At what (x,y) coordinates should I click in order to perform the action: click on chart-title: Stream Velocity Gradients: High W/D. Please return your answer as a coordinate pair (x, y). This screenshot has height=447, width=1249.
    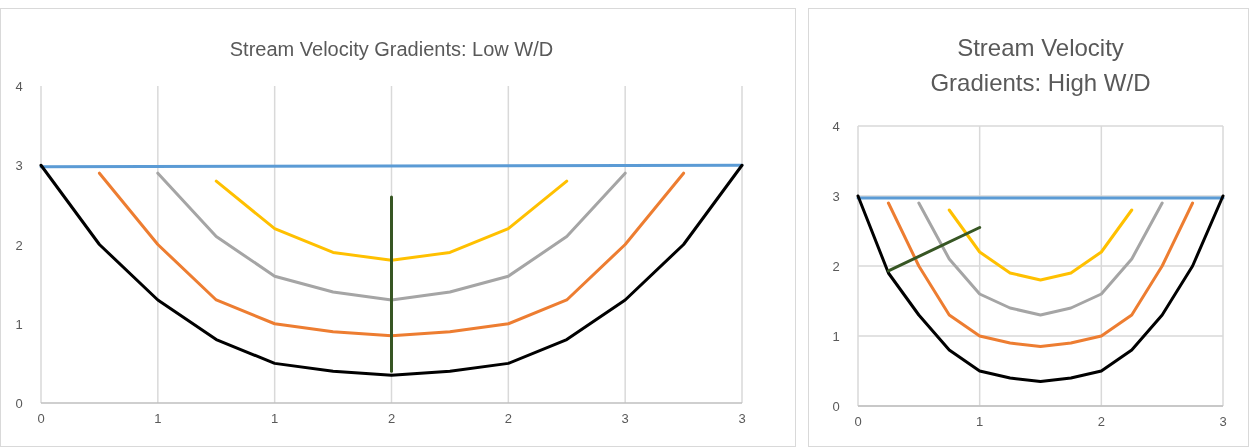
    Looking at the image, I should click on (1040, 65).